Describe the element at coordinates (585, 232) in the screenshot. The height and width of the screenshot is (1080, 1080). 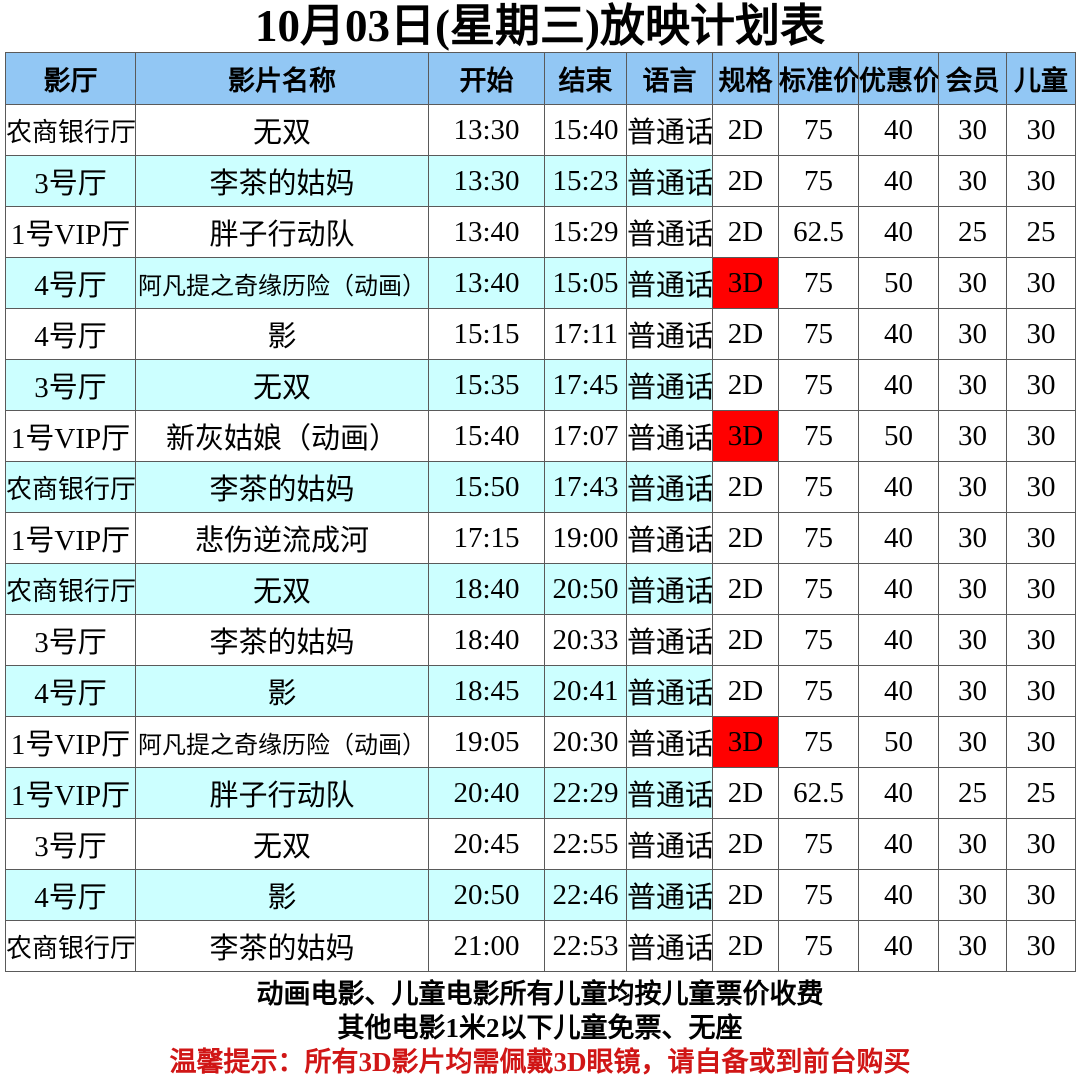
I see `cell-end: 15:29` at that location.